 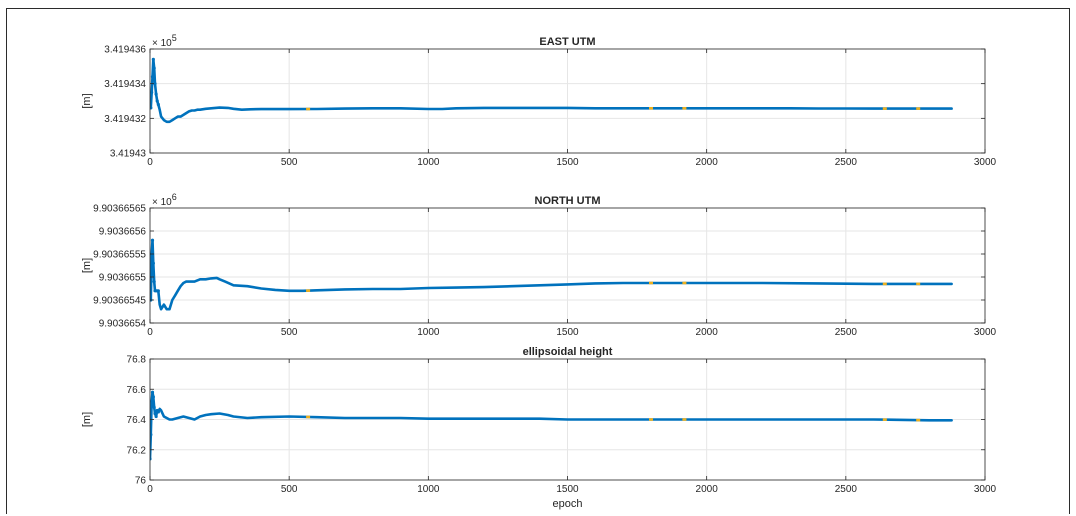 What do you see at coordinates (125, 84) in the screenshot?
I see `y-tick-label: 3.419434` at bounding box center [125, 84].